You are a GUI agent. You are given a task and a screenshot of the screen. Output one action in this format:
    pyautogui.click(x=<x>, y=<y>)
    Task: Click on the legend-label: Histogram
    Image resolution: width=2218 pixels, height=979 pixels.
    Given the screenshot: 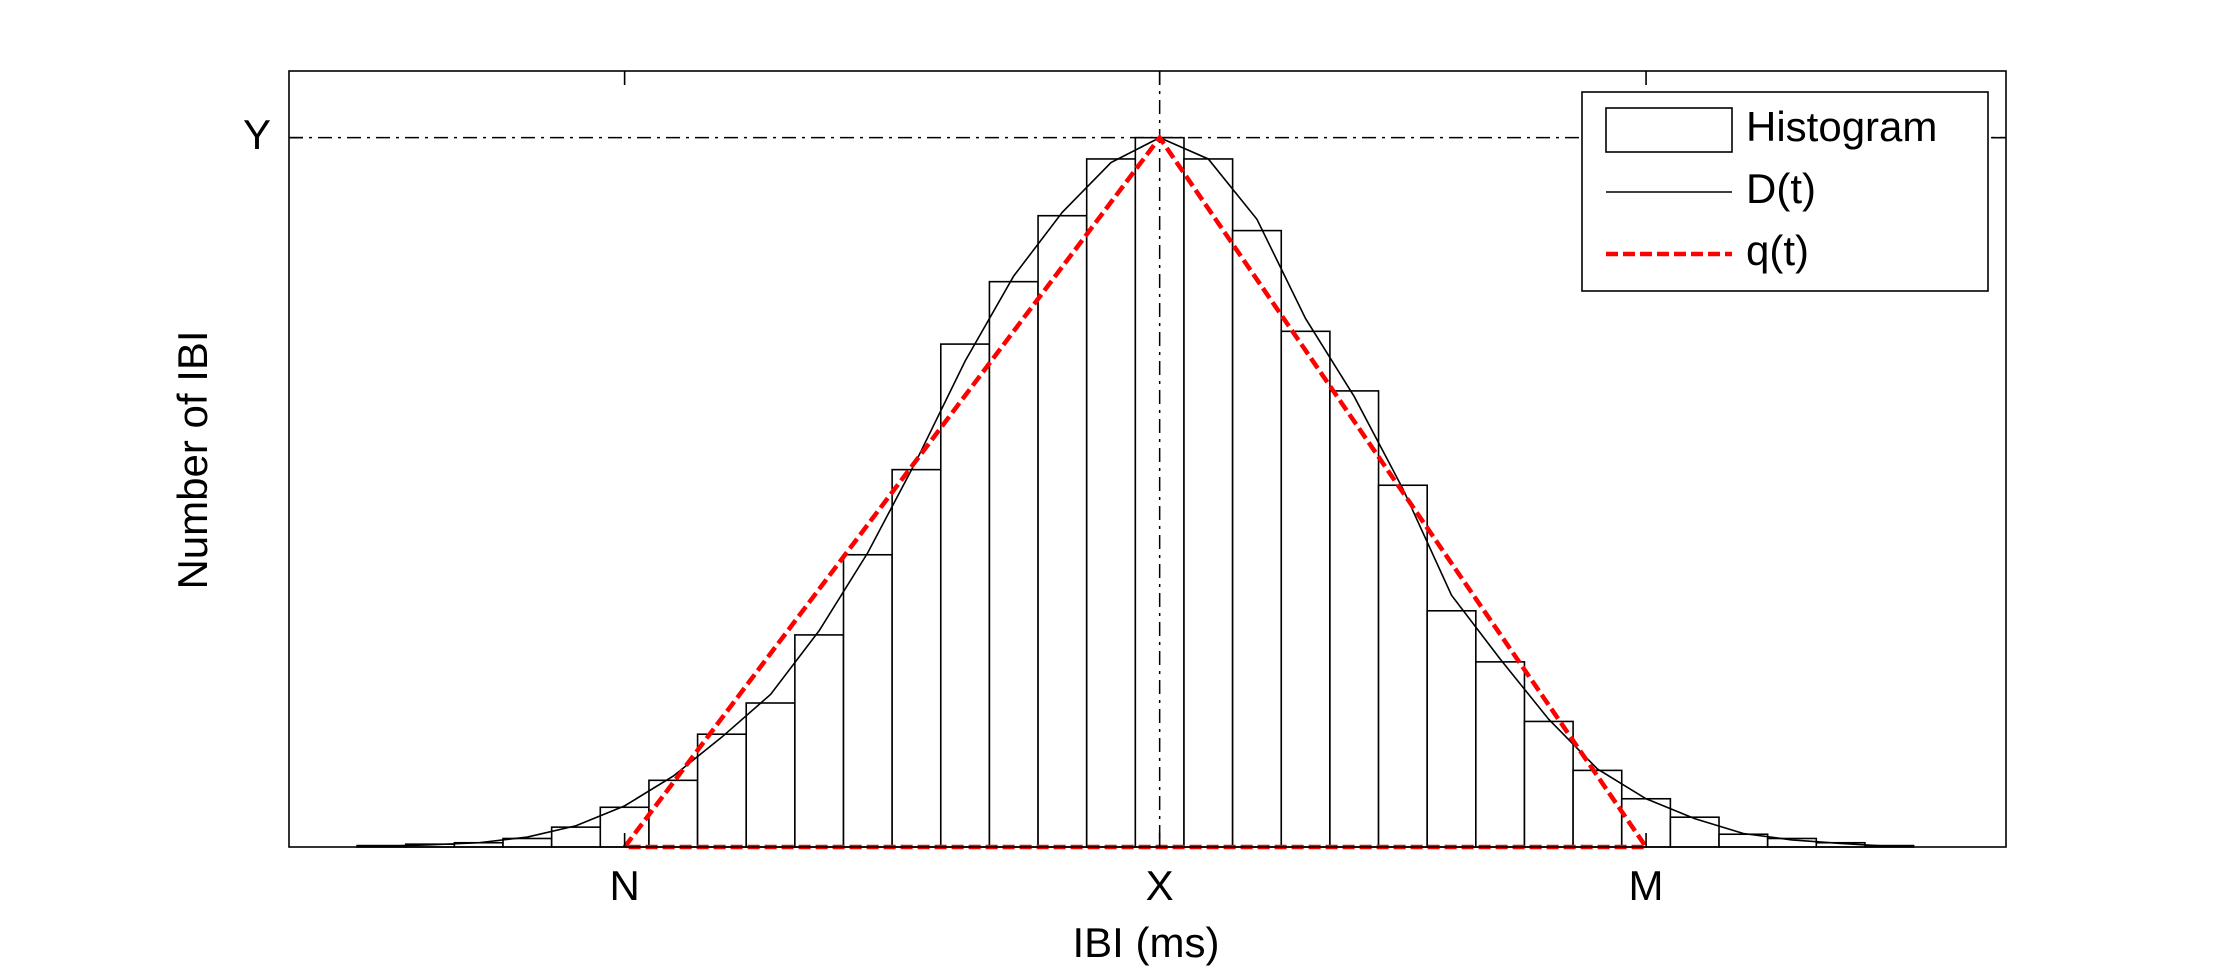 What is the action you would take?
    pyautogui.click(x=1841, y=126)
    